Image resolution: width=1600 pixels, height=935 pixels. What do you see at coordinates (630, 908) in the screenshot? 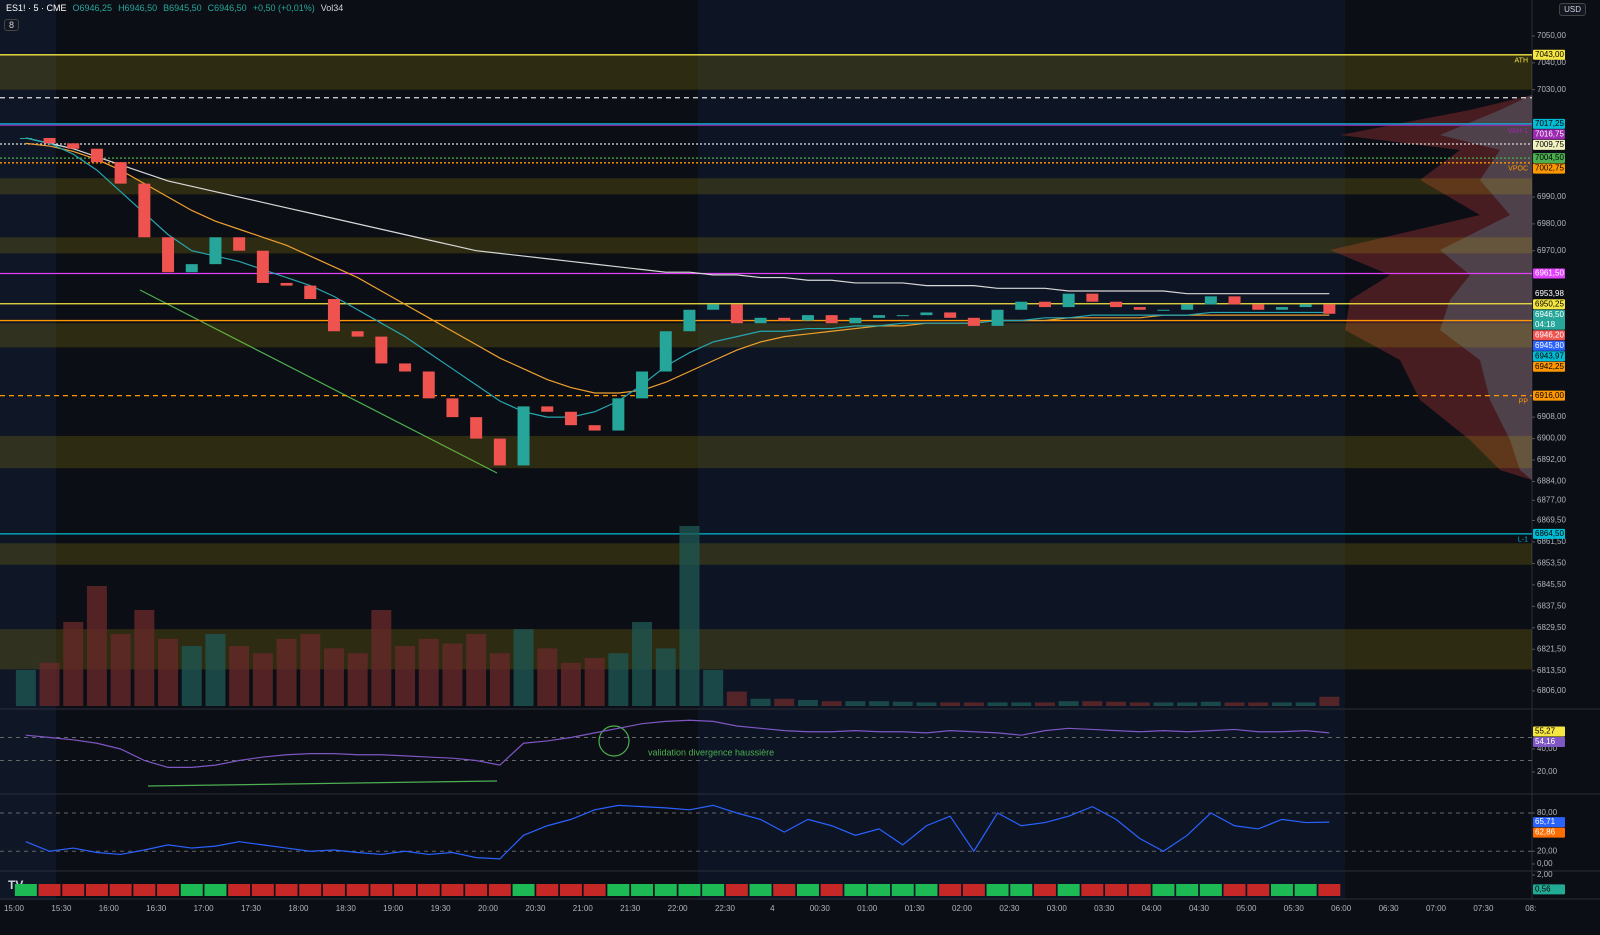
I see `x-tick-label: 21:30` at bounding box center [630, 908].